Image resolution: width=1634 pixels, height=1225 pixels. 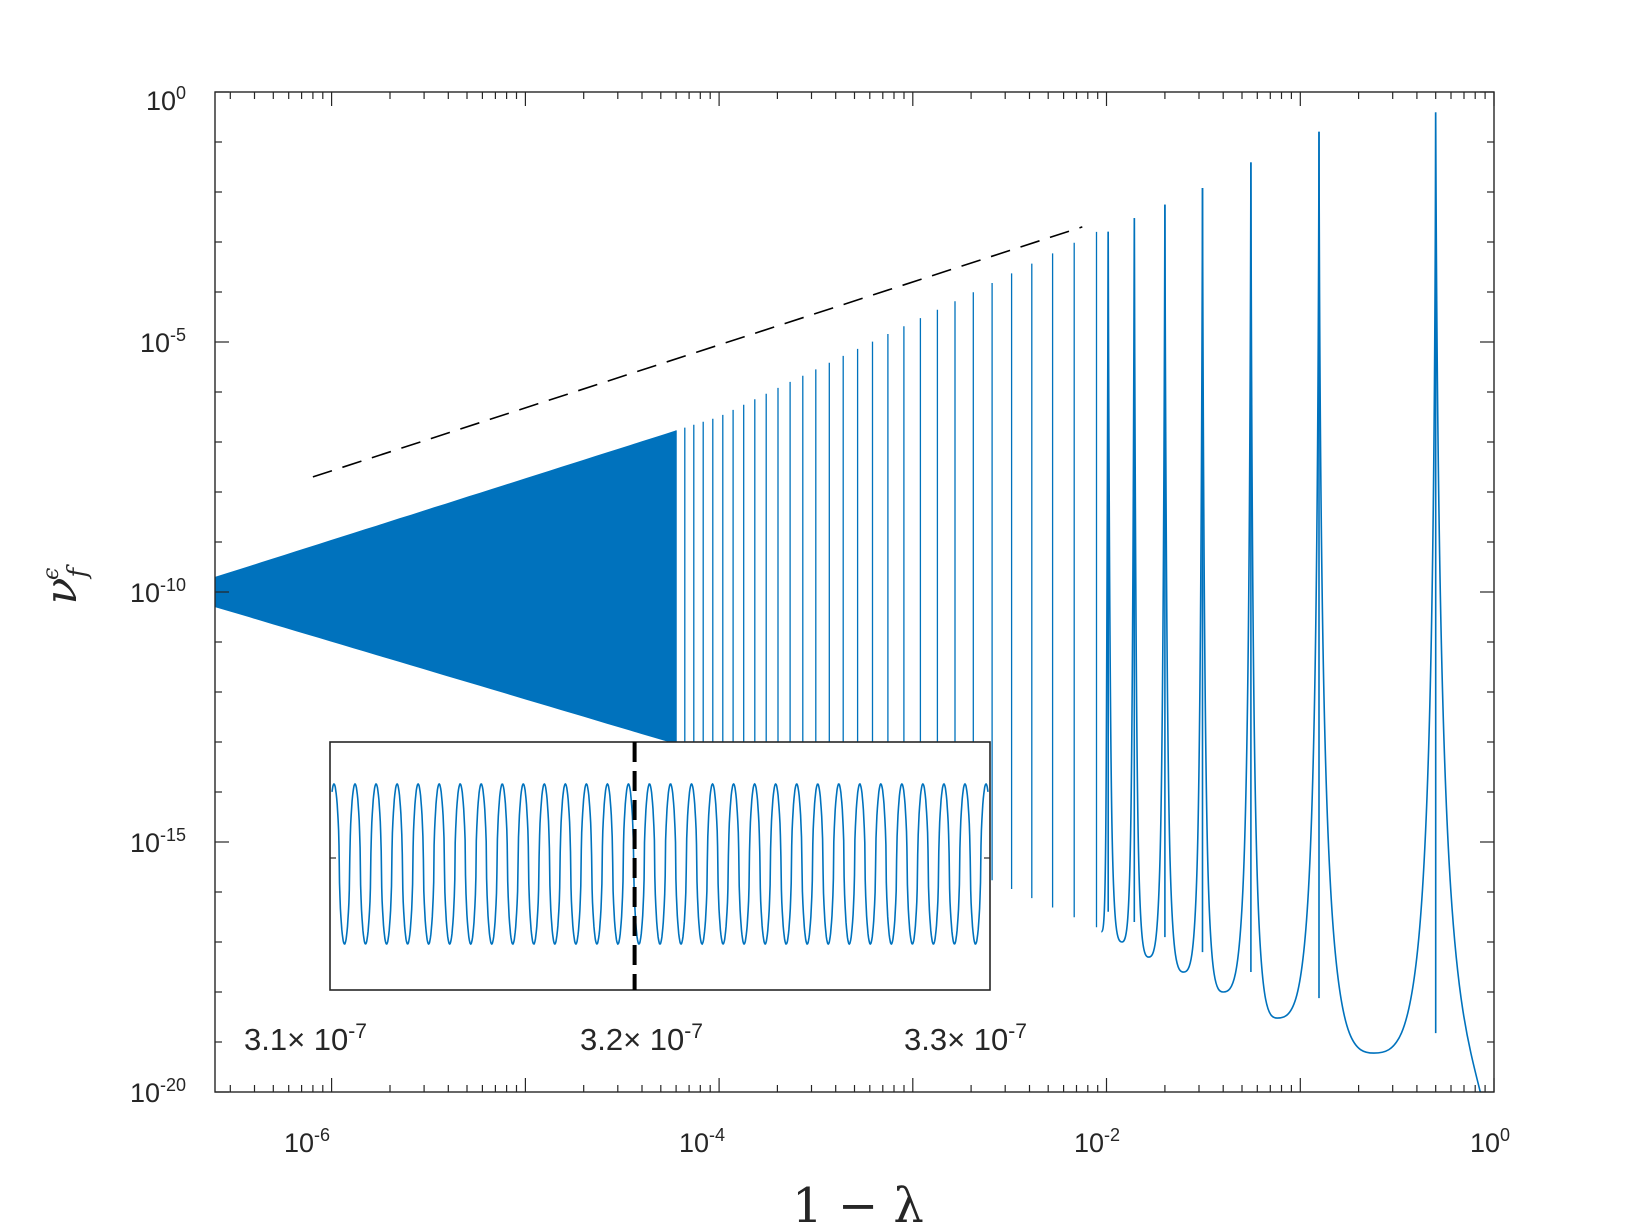 I want to click on svg-text: 10⁻¹⁰, so click(x=158, y=591).